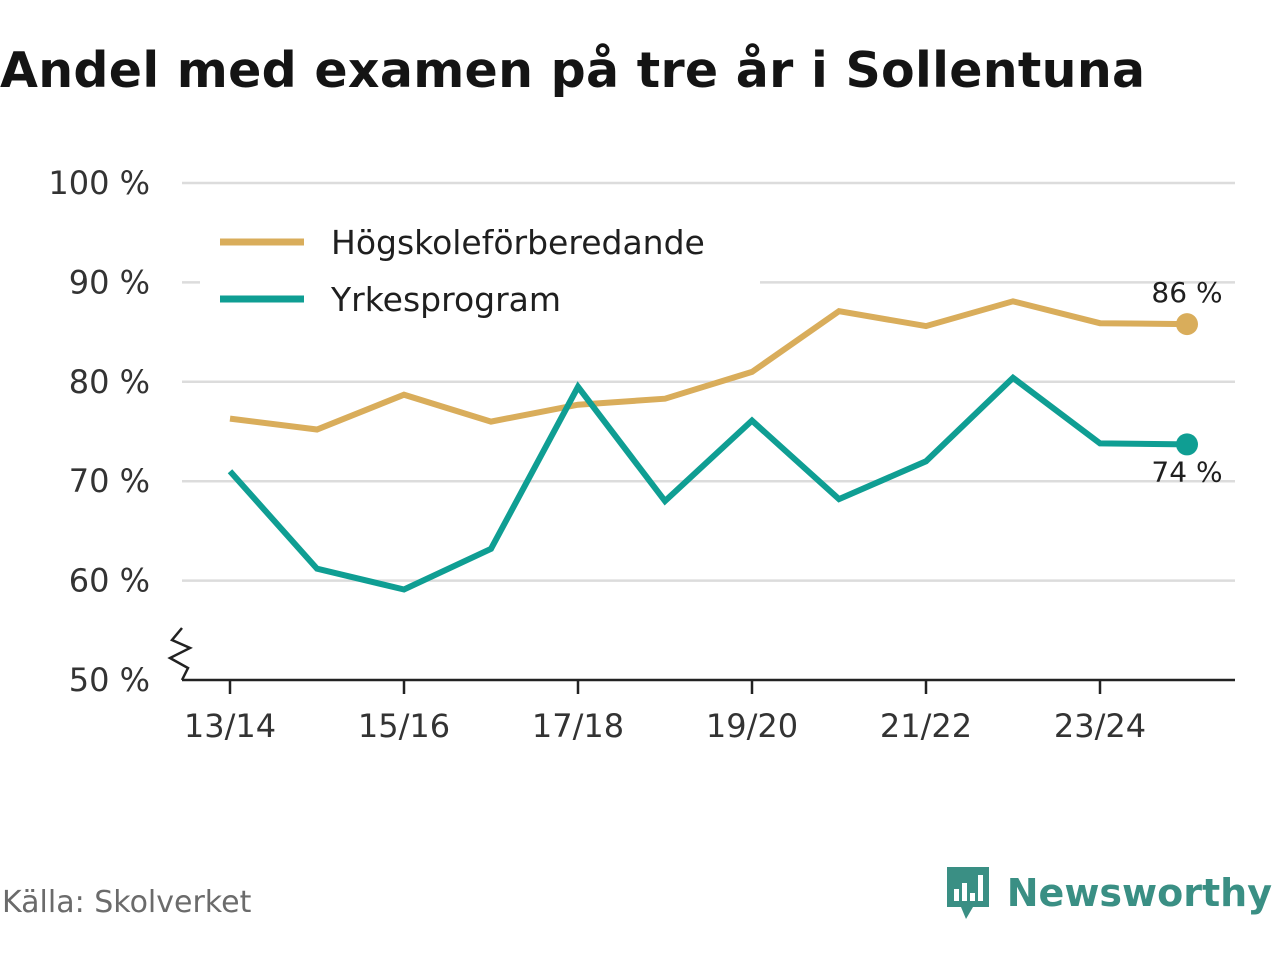  What do you see at coordinates (573, 70) in the screenshot?
I see `chart-title: Andel med examen på tre år i Sollentuna` at bounding box center [573, 70].